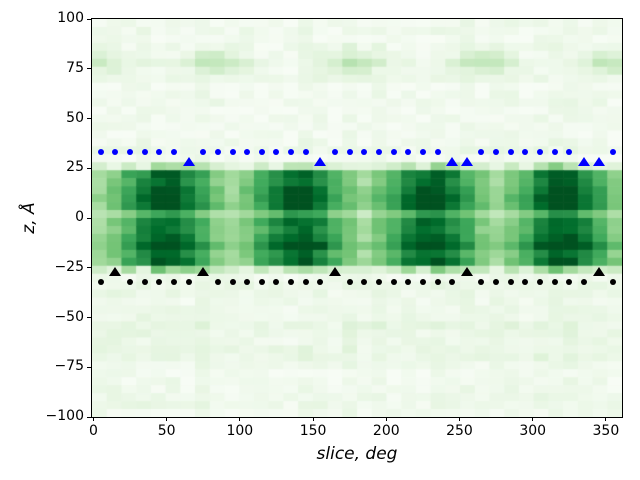 The height and width of the screenshot is (480, 640). I want to click on x-axis-label: slice, deg, so click(357, 454).